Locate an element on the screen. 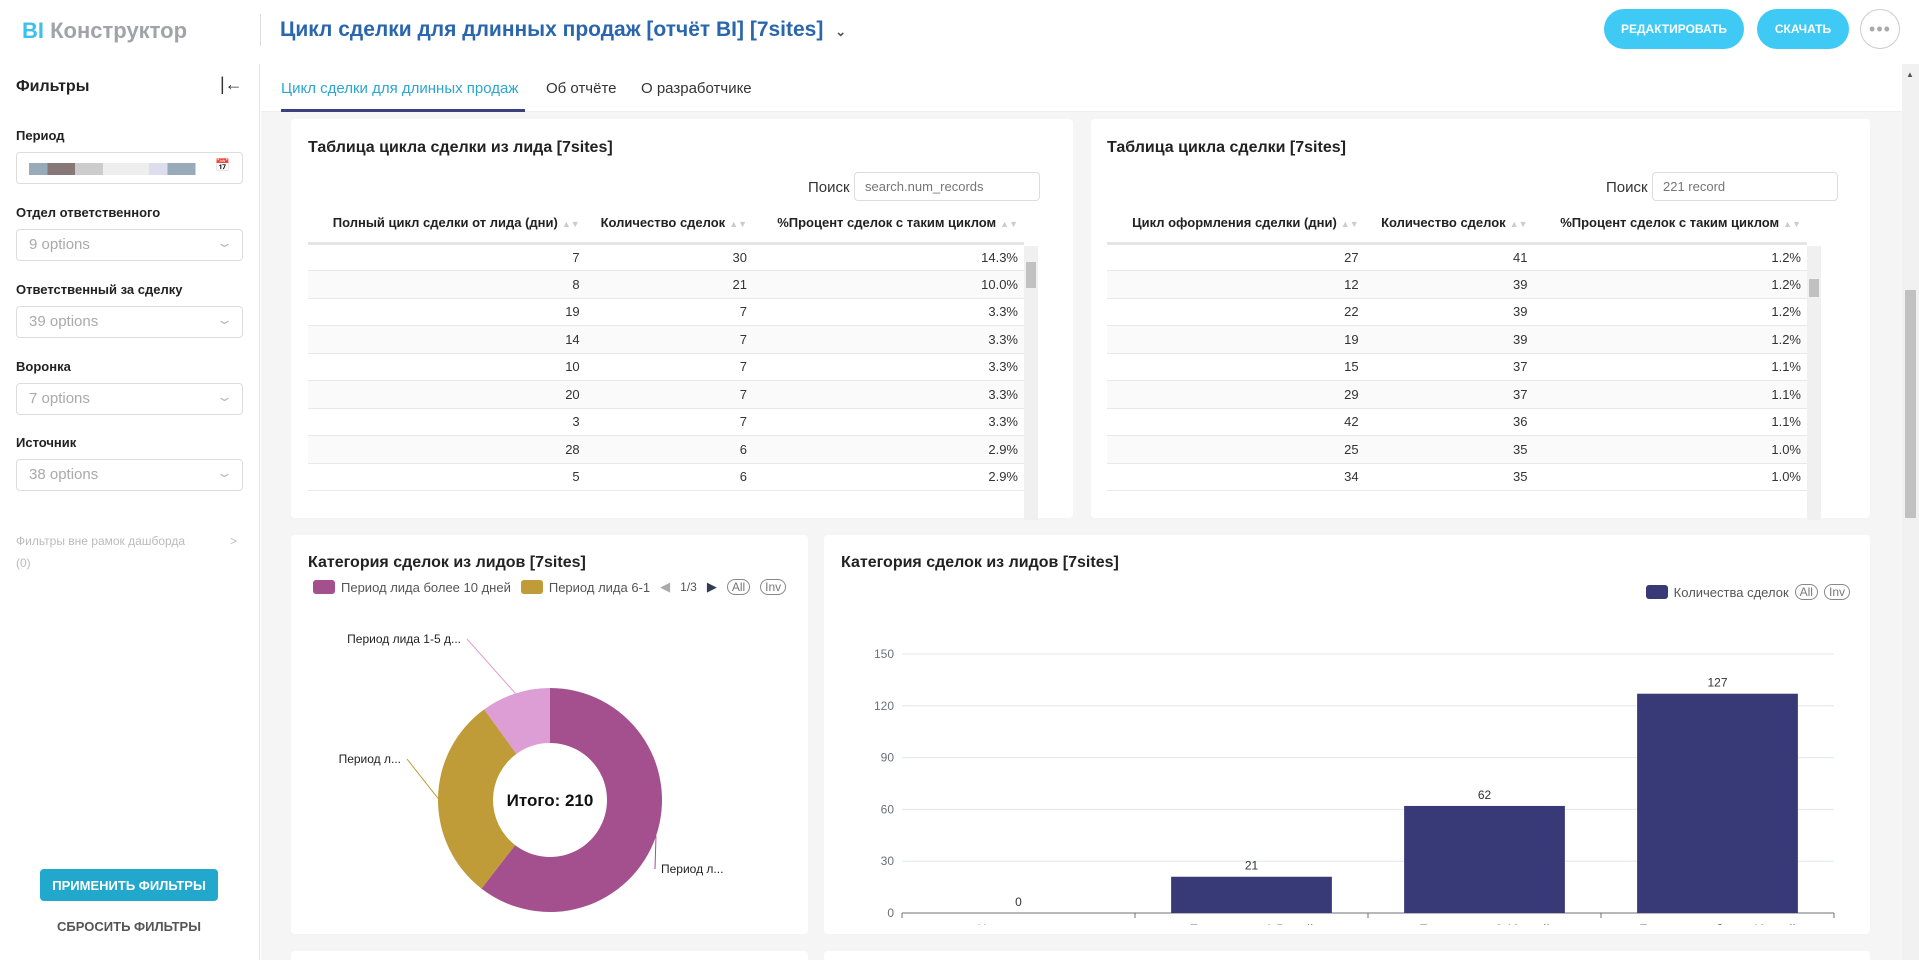 This screenshot has height=971, width=1919. table-cell: 1.2% is located at coordinates (1670, 284).